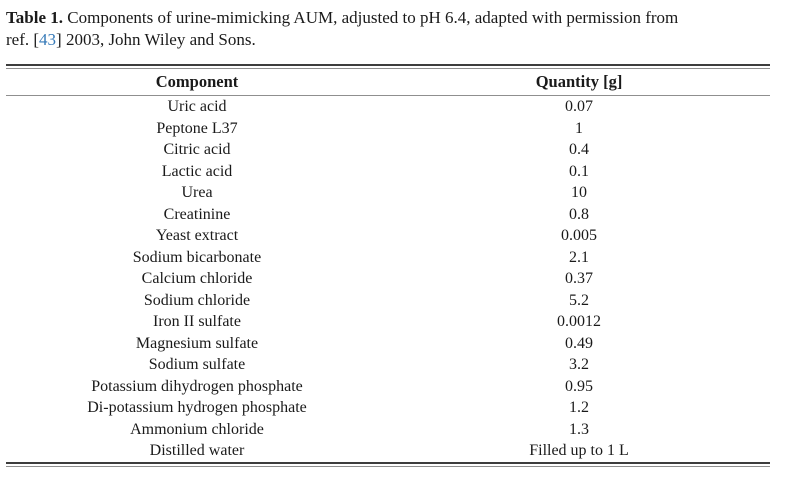  What do you see at coordinates (388, 451) in the screenshot?
I see `table-row: Distilled water Filled up to 1 L` at bounding box center [388, 451].